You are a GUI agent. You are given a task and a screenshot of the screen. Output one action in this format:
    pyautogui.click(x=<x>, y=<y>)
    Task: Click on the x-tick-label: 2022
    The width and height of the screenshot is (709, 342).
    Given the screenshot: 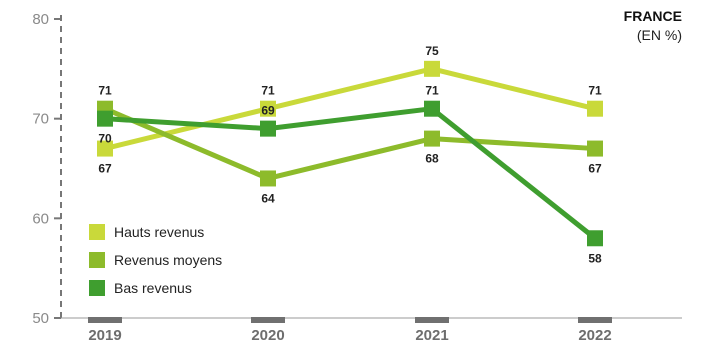 What is the action you would take?
    pyautogui.click(x=594, y=334)
    